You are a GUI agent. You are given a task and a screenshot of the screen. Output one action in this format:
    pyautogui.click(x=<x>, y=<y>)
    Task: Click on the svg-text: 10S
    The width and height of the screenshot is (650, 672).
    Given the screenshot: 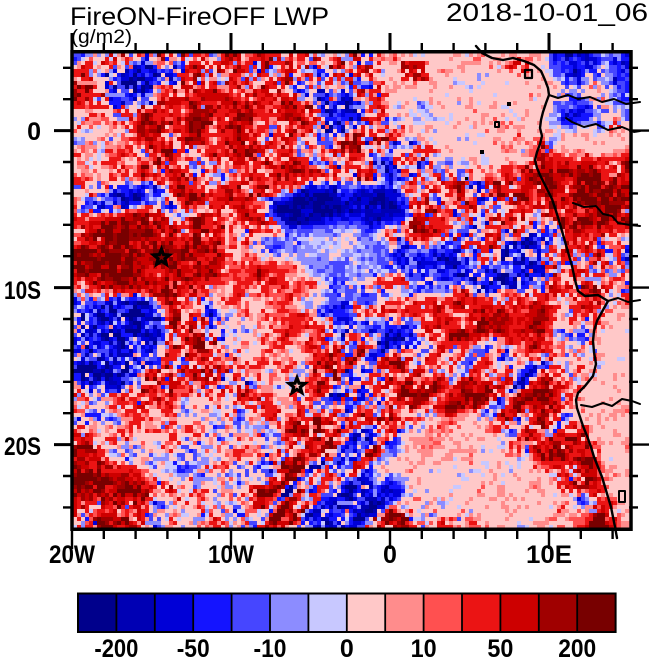 What is the action you would take?
    pyautogui.click(x=22, y=291)
    